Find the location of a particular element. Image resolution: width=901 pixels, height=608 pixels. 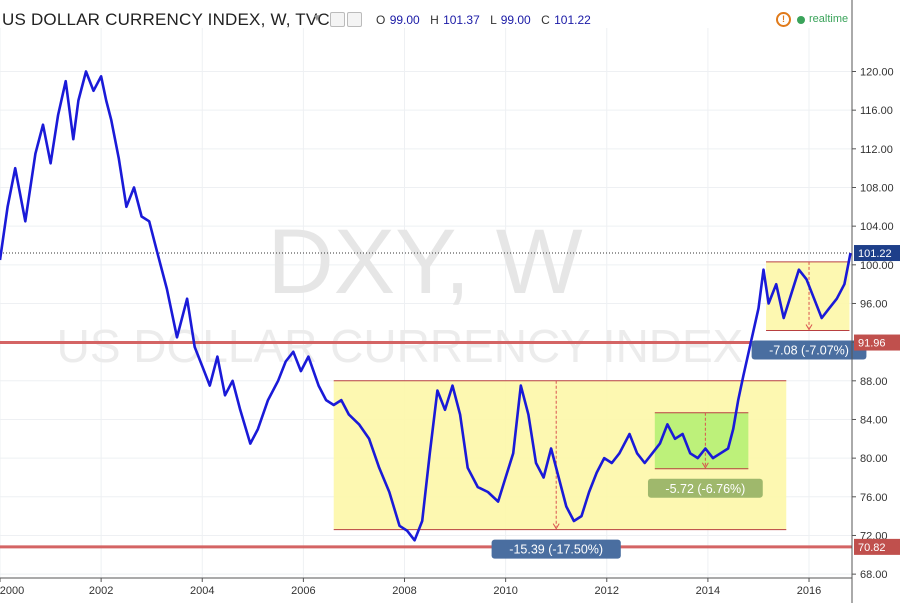

y-tick-label: 80.00 is located at coordinates (874, 459).